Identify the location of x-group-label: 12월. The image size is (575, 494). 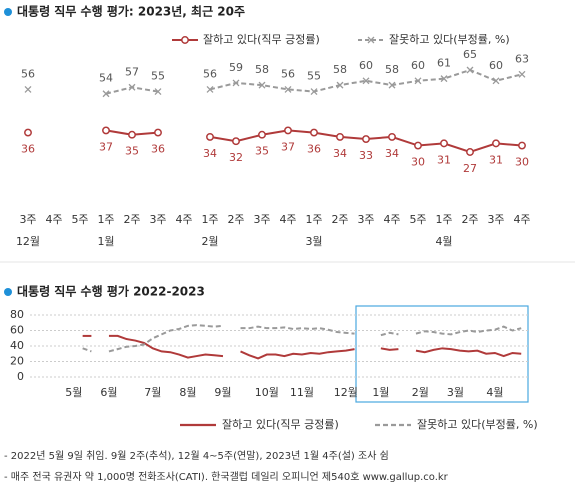
(28, 241).